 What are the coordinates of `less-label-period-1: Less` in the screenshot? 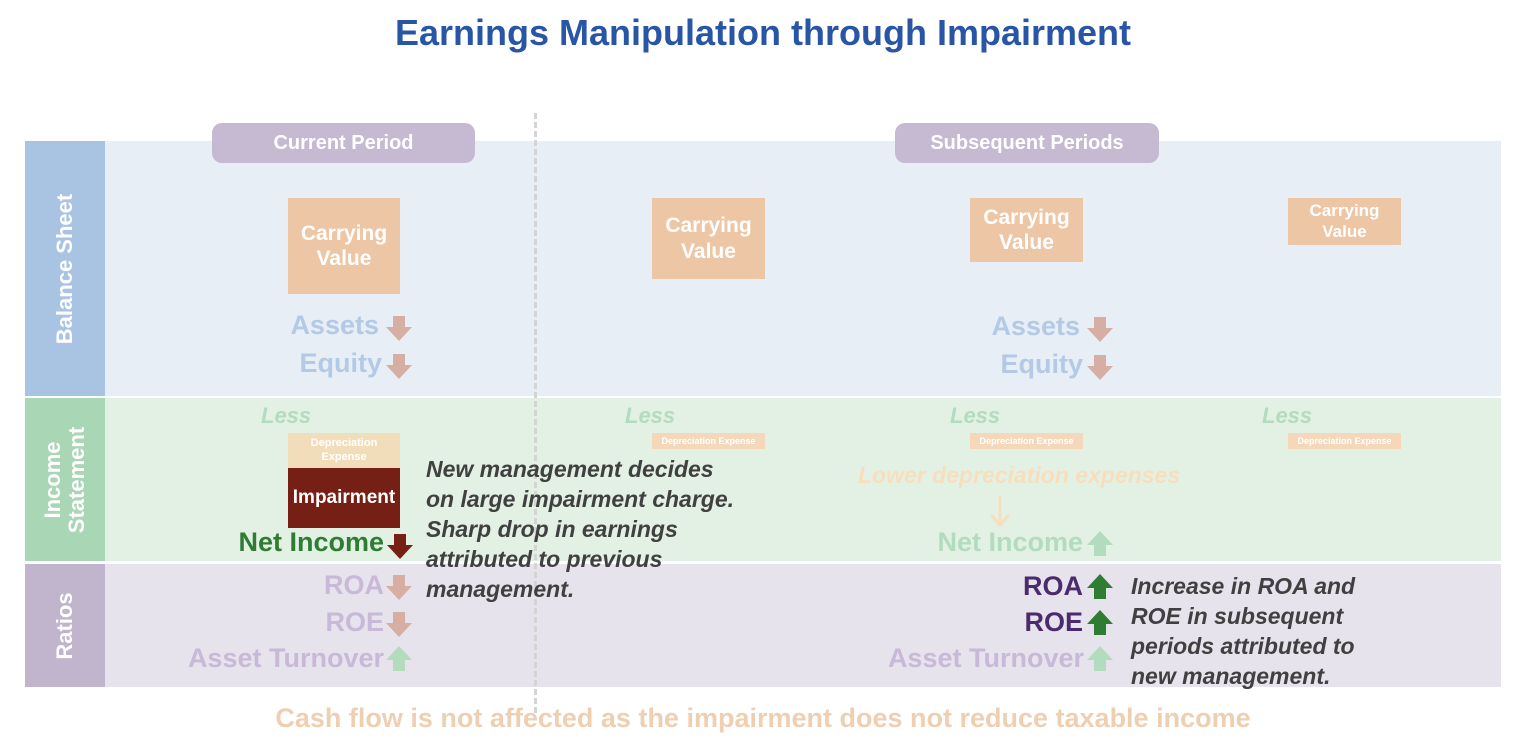 It's located at (650, 415).